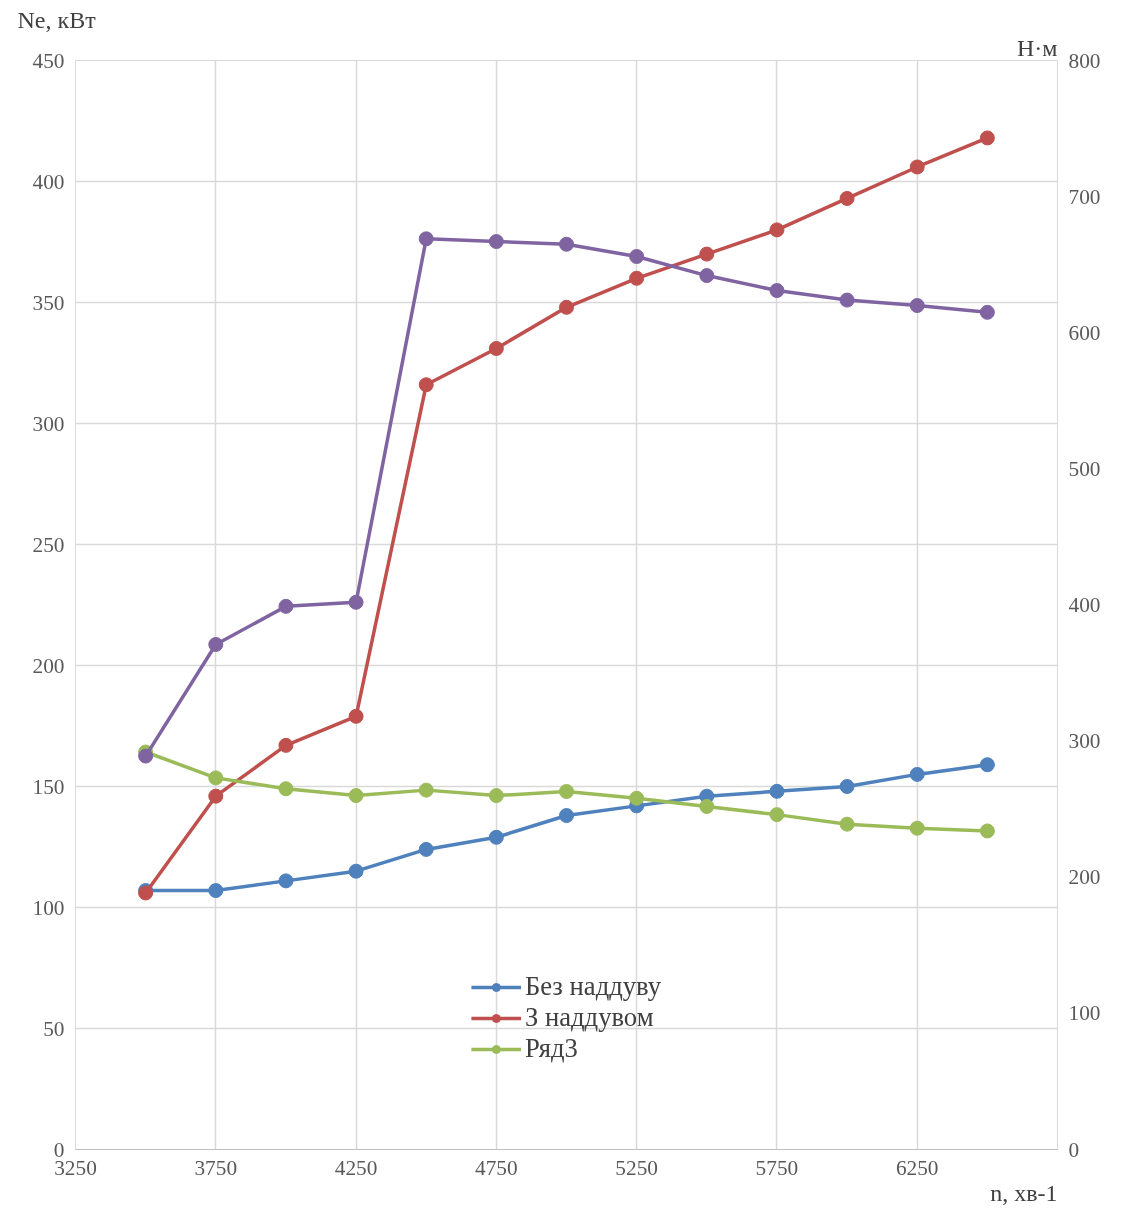 The height and width of the screenshot is (1210, 1123). Describe the element at coordinates (54, 1028) in the screenshot. I see `y-tick-label: 50` at that location.